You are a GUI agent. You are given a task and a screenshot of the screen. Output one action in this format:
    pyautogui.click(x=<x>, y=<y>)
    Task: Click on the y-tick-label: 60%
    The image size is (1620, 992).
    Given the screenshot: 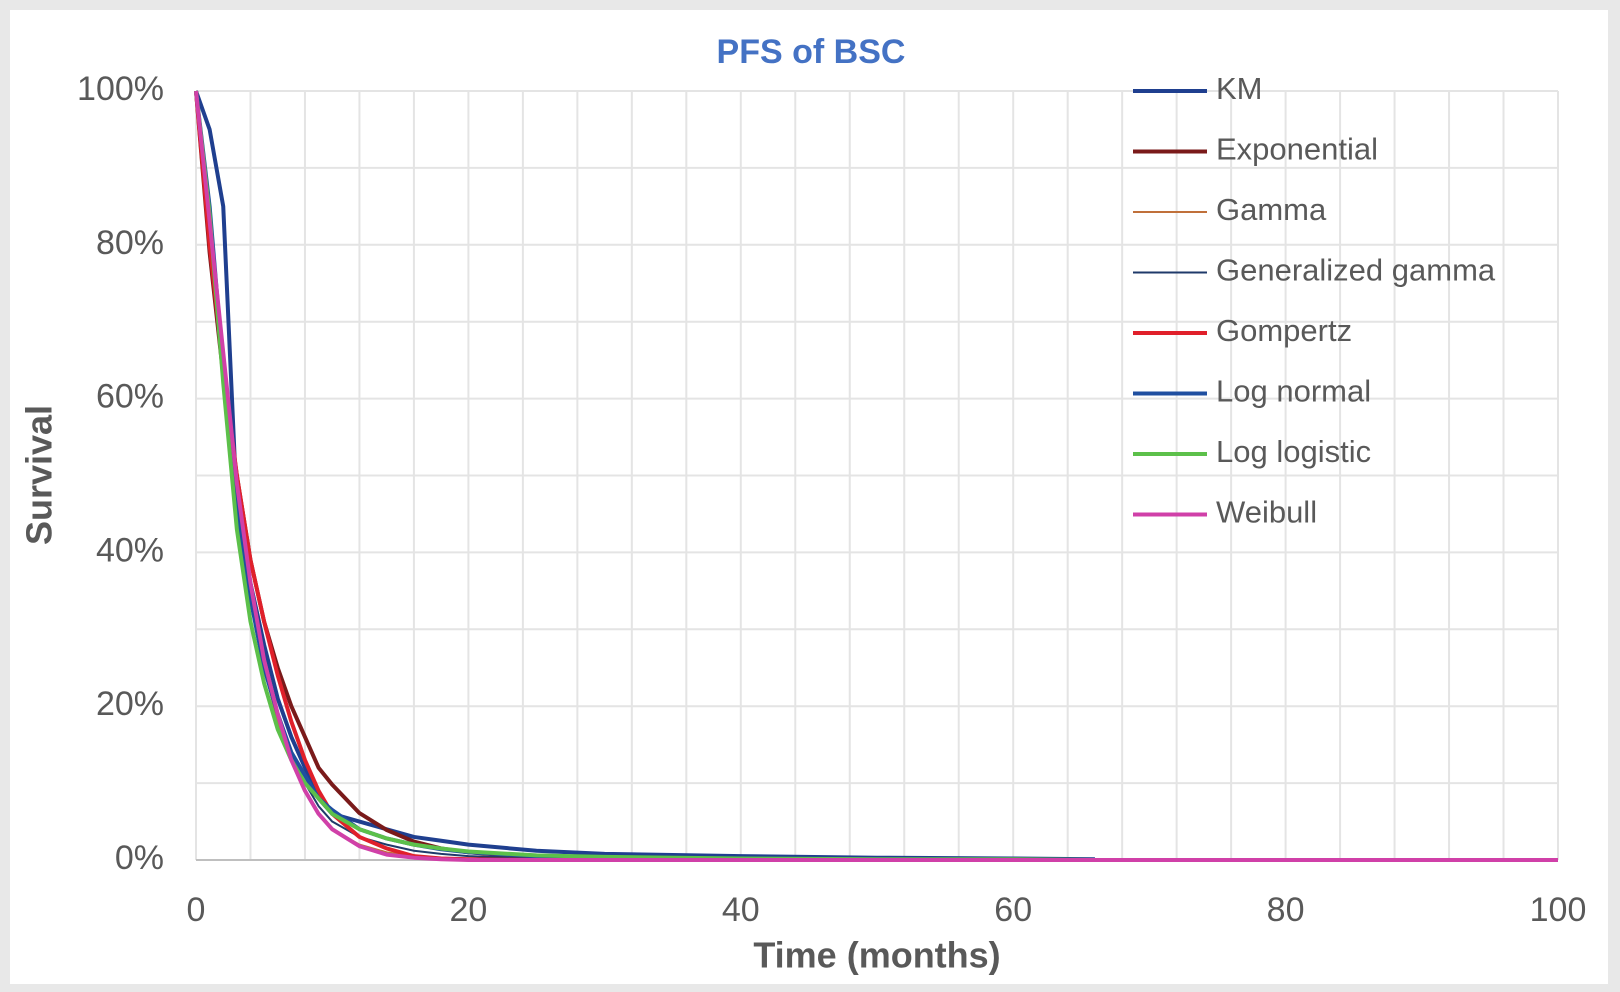 What is the action you would take?
    pyautogui.click(x=130, y=397)
    